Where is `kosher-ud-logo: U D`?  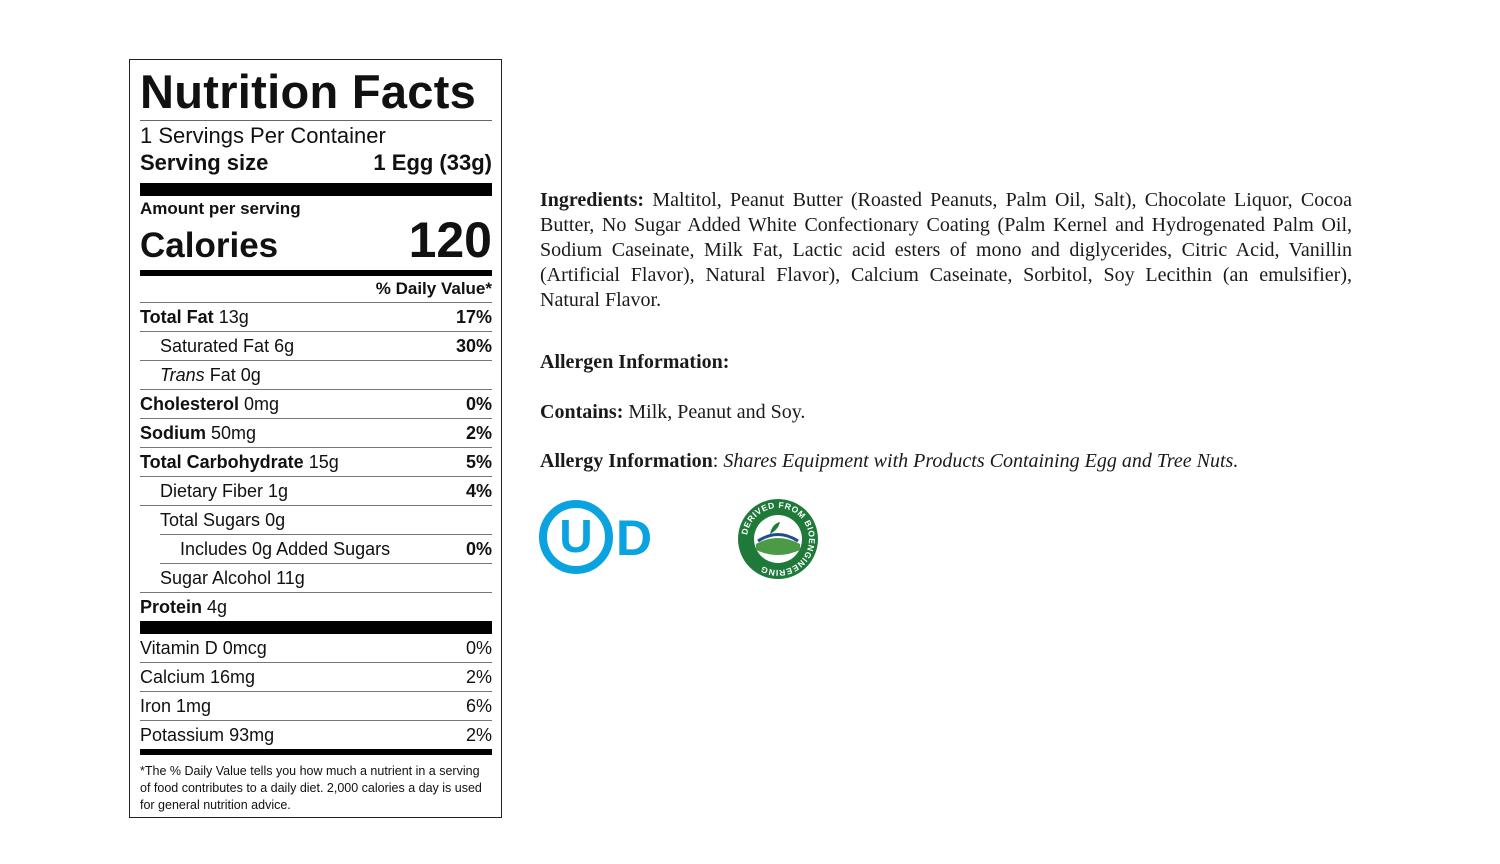 kosher-ud-logo: U D is located at coordinates (595, 537).